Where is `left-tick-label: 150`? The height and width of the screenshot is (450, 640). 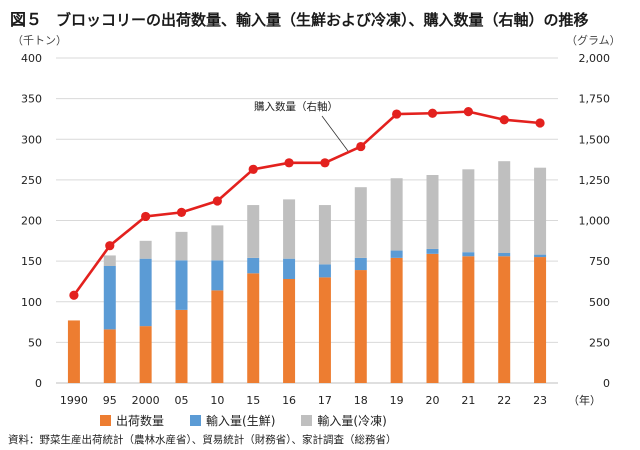 left-tick-label: 150 is located at coordinates (31, 261).